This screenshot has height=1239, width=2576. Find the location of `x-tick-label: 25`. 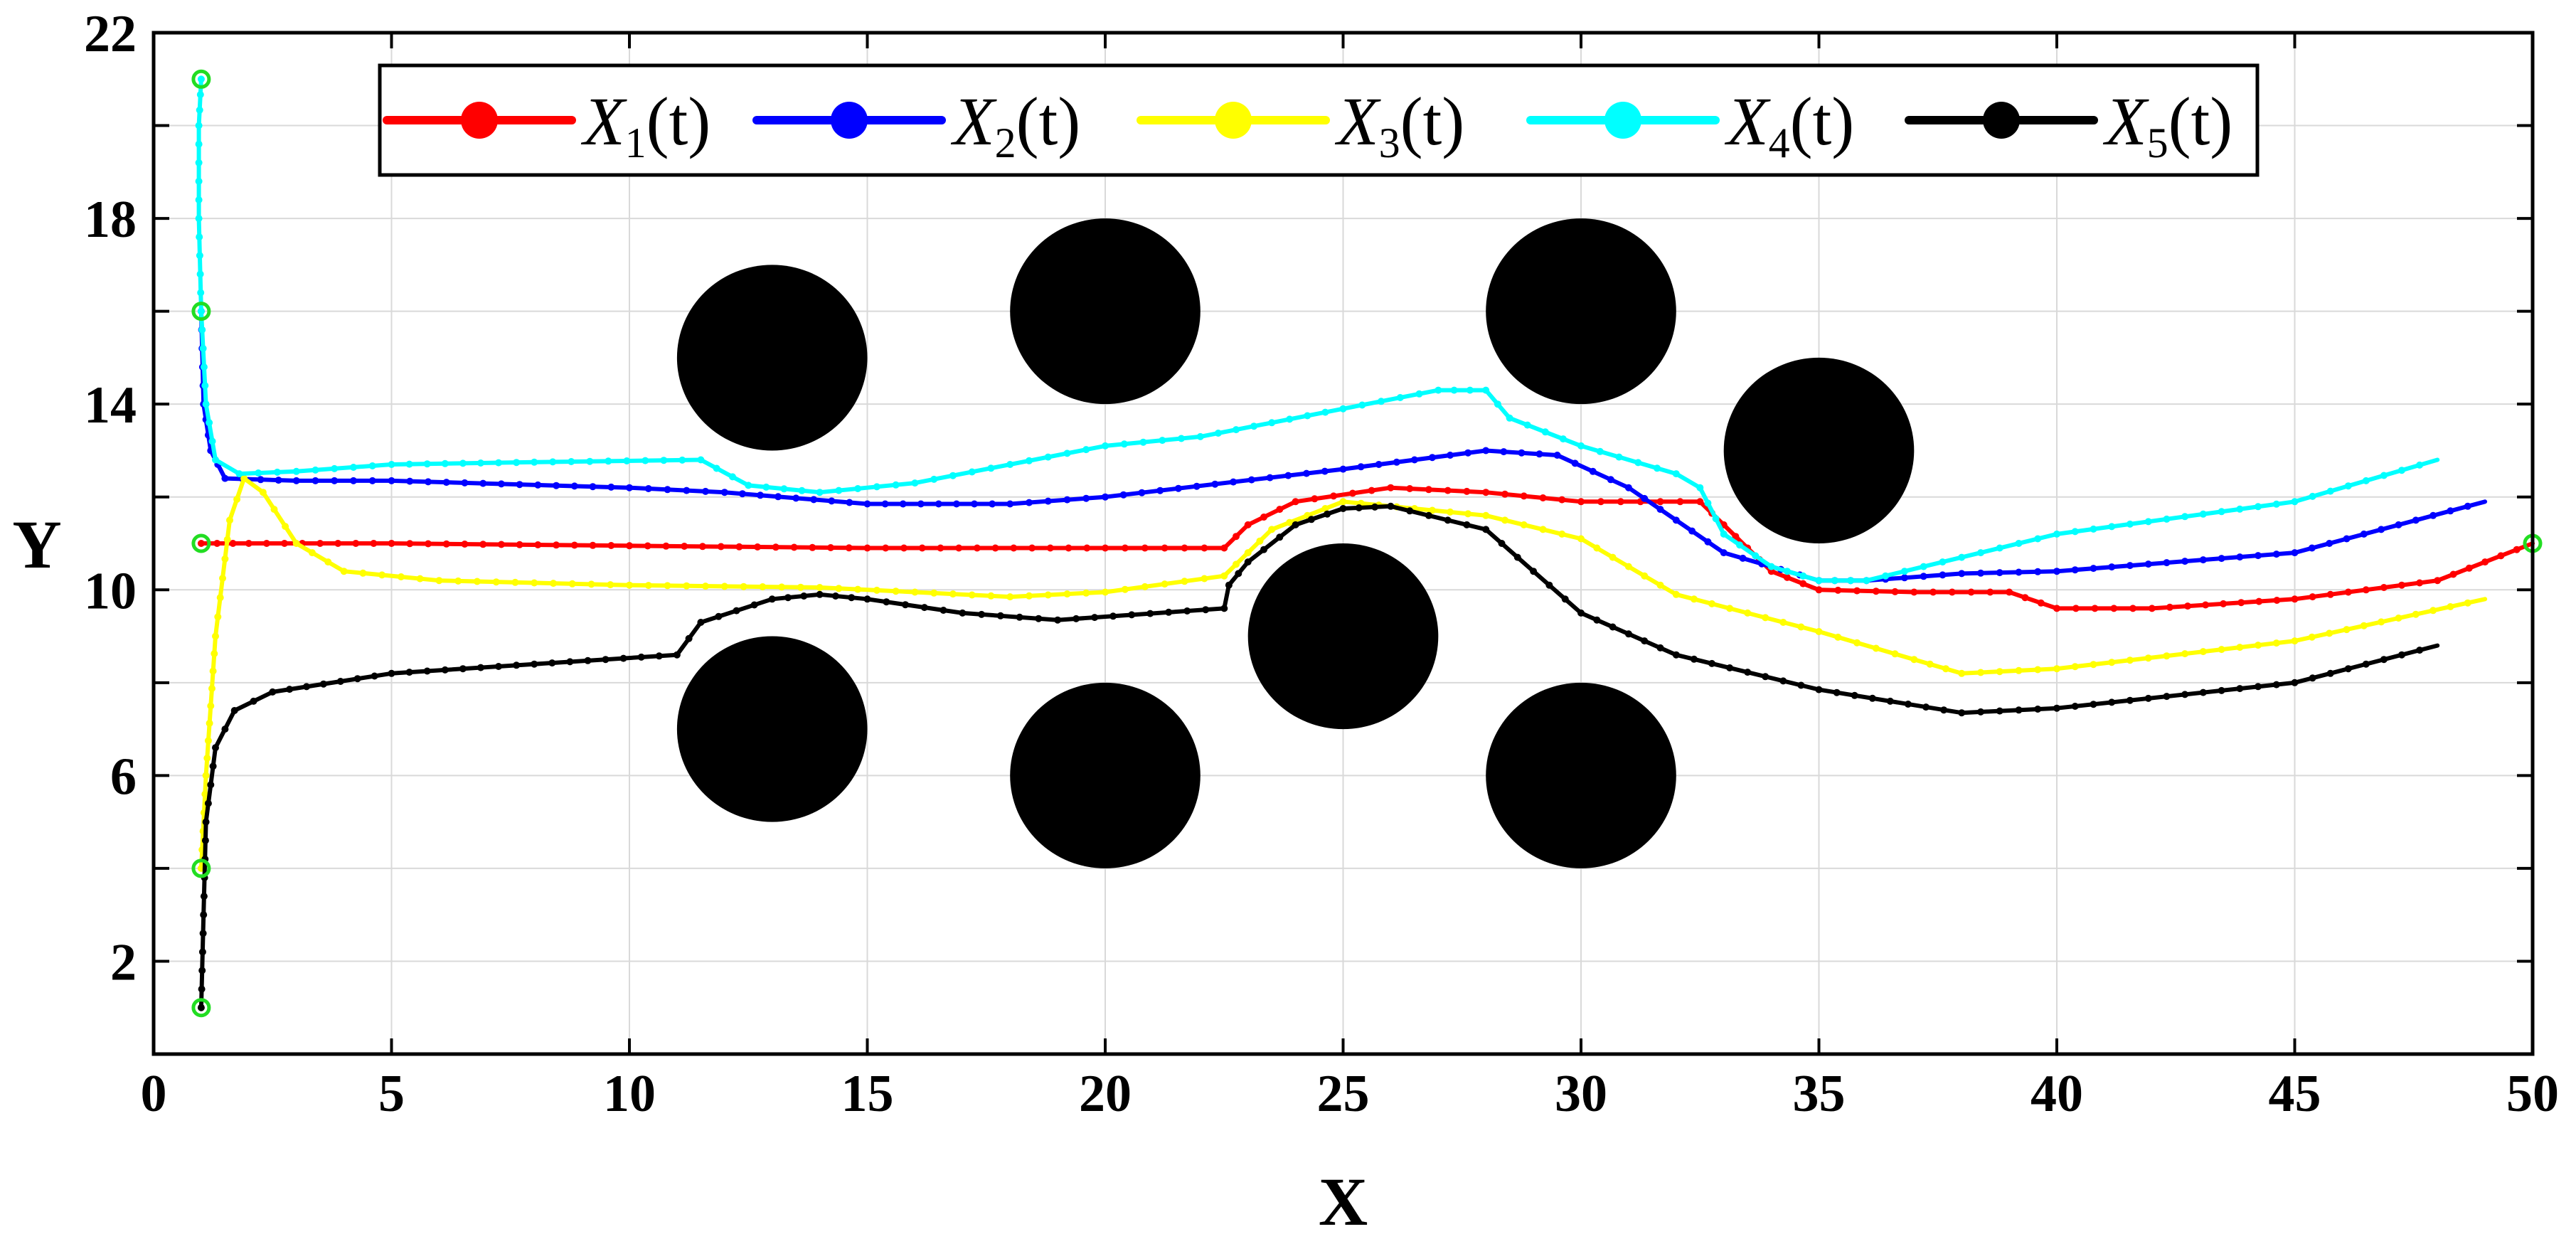

x-tick-label: 25 is located at coordinates (1343, 1094).